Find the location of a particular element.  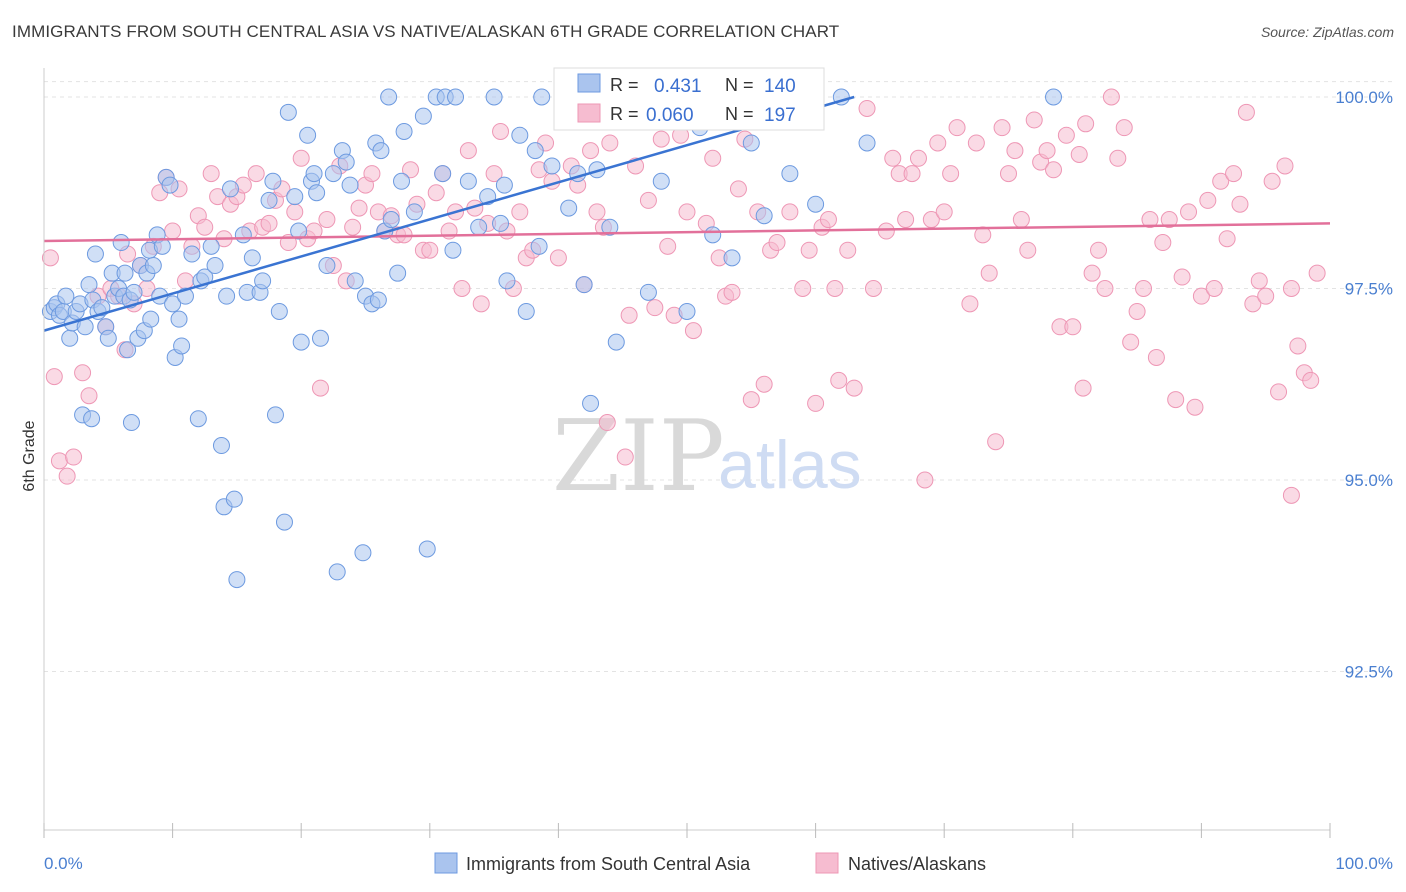

legend-label-natives: Natives/Alaskans is located at coordinates (917, 864).